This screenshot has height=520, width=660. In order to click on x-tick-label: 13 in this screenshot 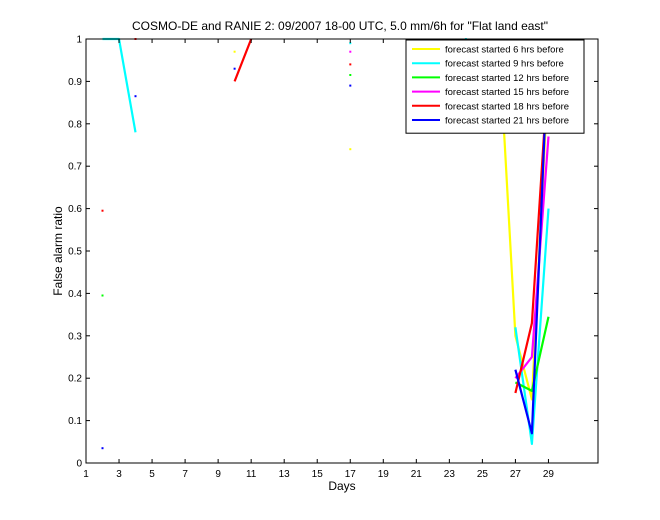, I will do `click(285, 474)`.